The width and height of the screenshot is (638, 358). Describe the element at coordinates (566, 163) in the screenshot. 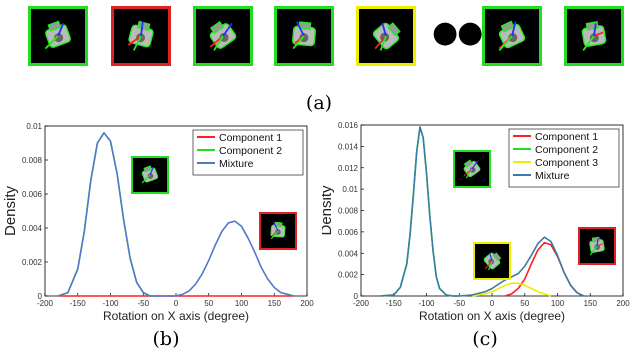

I see `legend-label: Component 3` at that location.